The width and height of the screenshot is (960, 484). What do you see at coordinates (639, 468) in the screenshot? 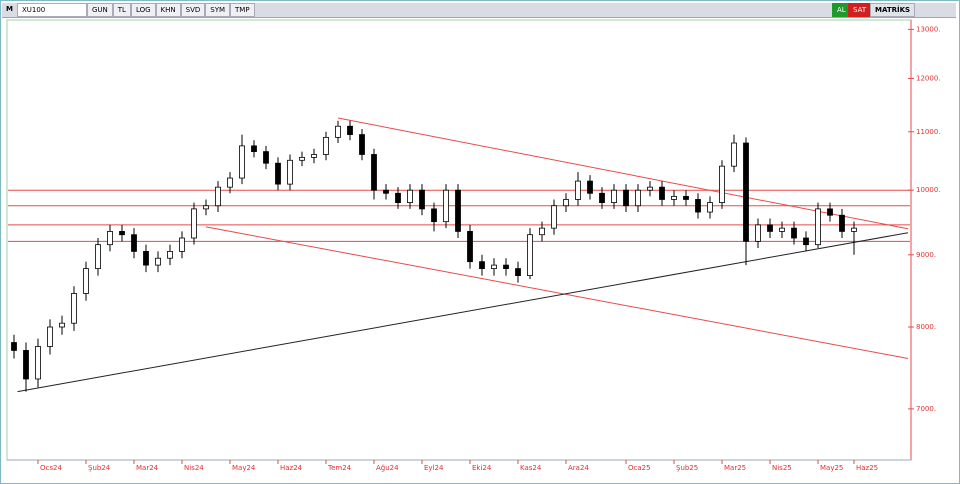
I see `x-tick-label: Oca25` at bounding box center [639, 468].